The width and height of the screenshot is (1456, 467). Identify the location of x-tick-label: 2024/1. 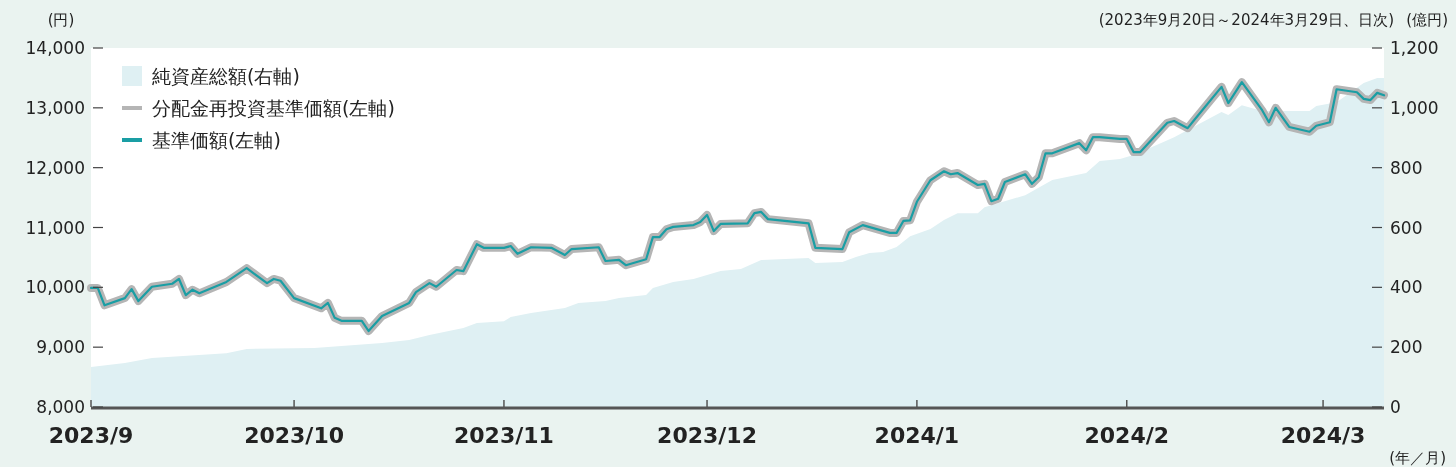
(917, 435).